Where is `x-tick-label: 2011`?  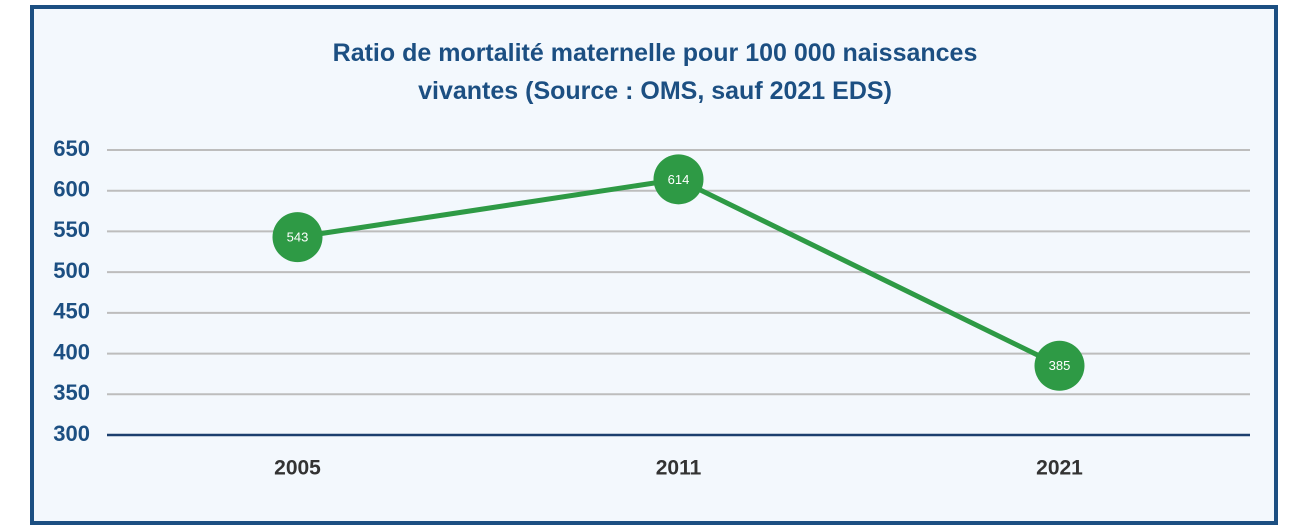
x-tick-label: 2011 is located at coordinates (679, 468).